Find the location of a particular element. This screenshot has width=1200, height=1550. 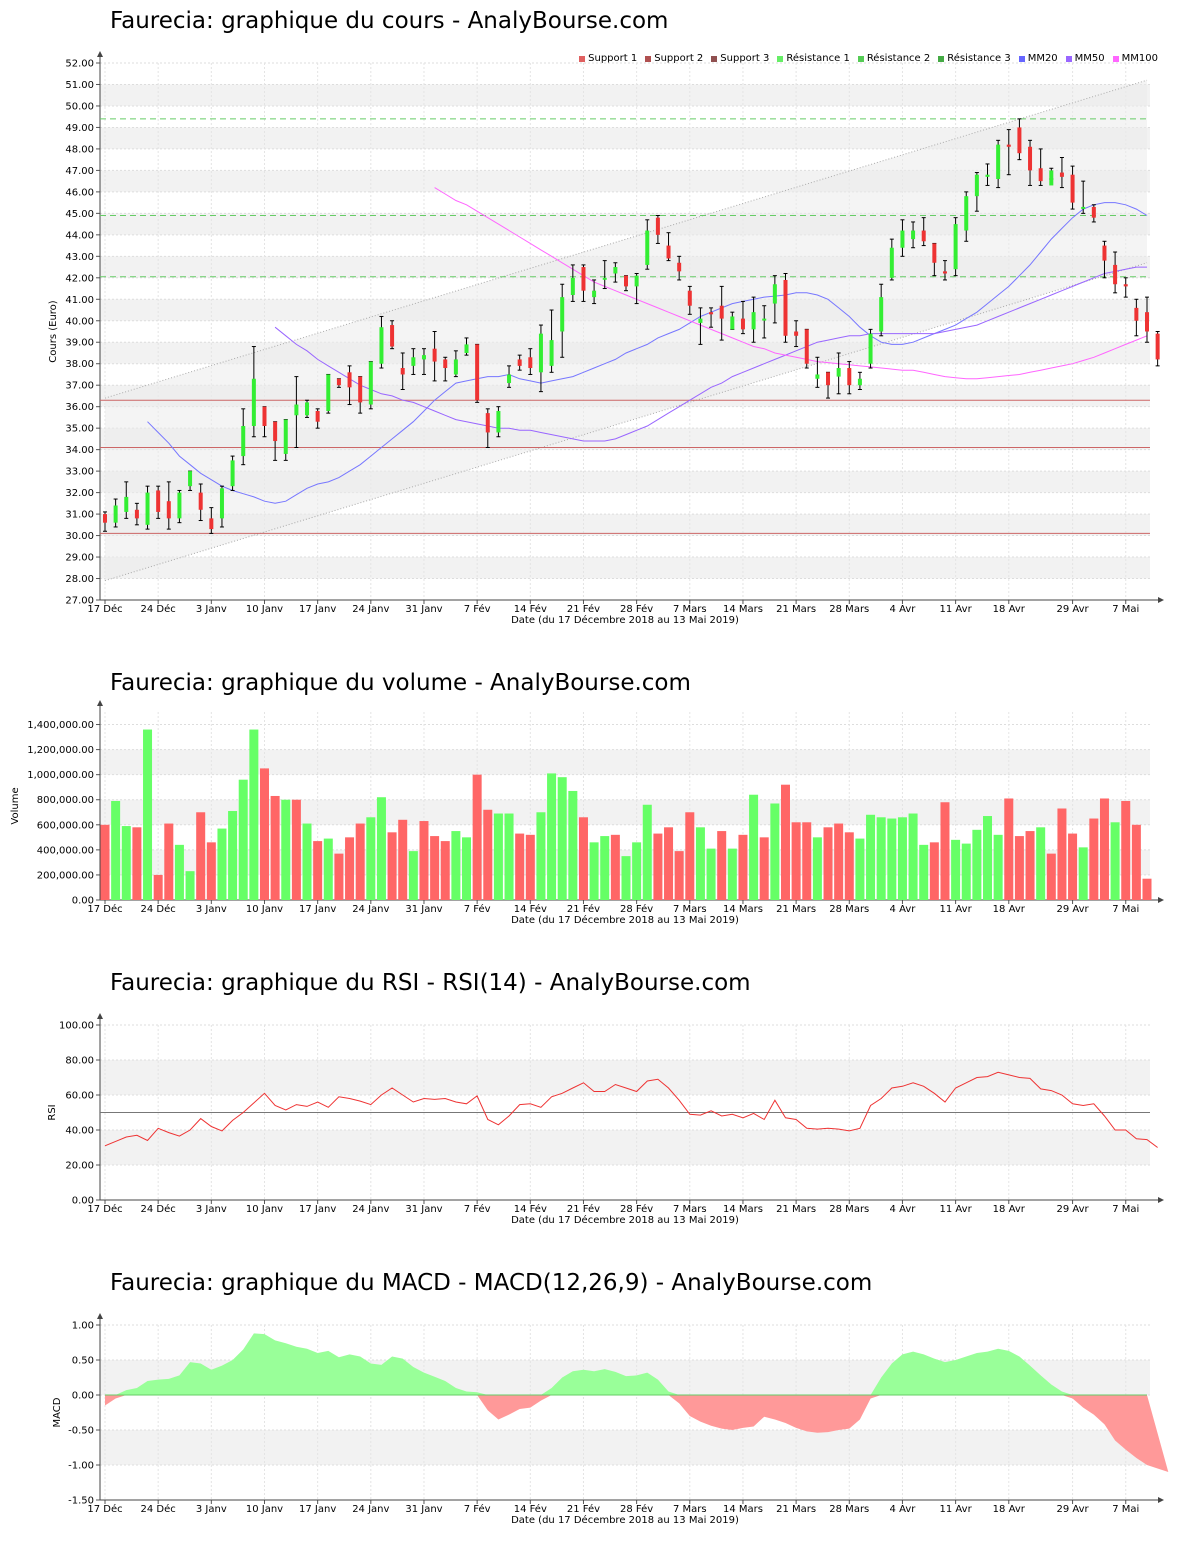

x-tick-label: 10 Janv is located at coordinates (264, 1209).